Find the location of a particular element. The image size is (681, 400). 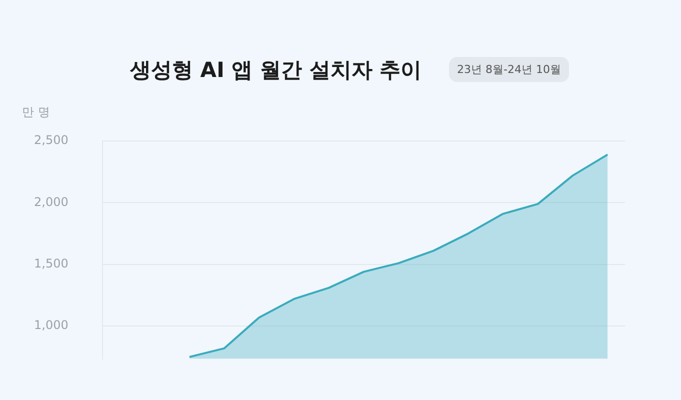

y-tick-label: 2,500 is located at coordinates (51, 140).